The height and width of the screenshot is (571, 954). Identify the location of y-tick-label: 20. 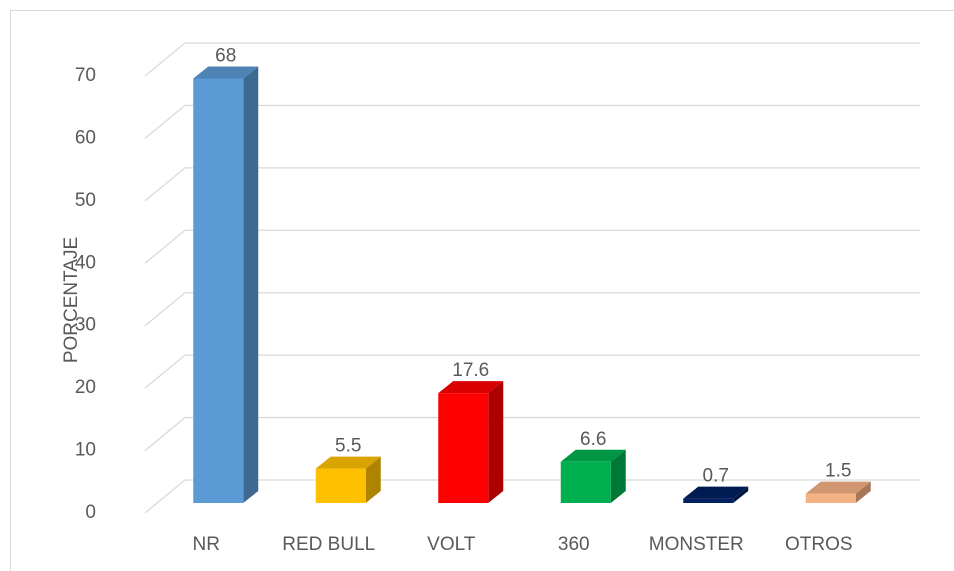
(85, 387).